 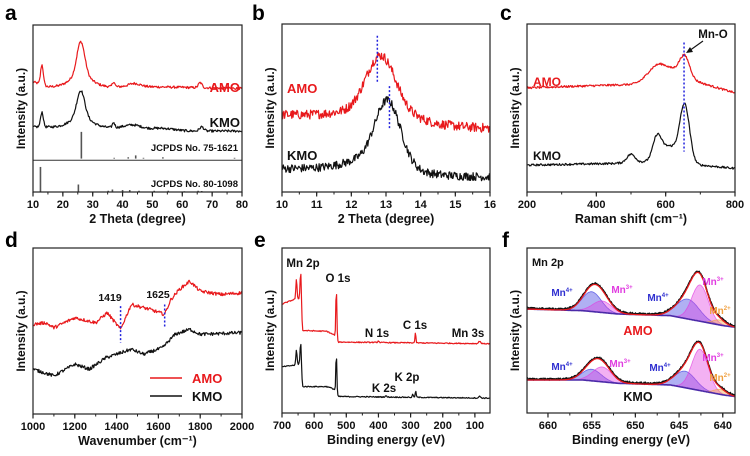 What do you see at coordinates (317, 205) in the screenshot?
I see `x-tick-label: 11` at bounding box center [317, 205].